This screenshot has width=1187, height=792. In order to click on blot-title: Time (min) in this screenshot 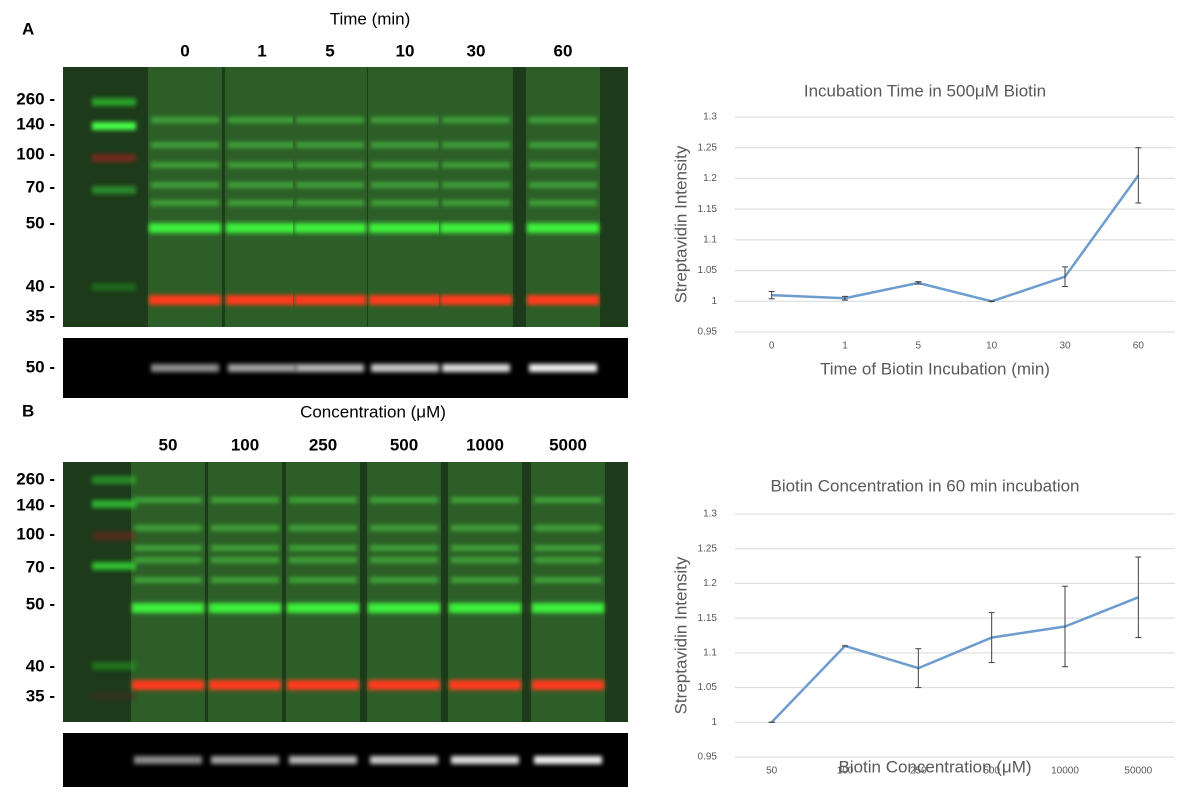, I will do `click(370, 18)`.